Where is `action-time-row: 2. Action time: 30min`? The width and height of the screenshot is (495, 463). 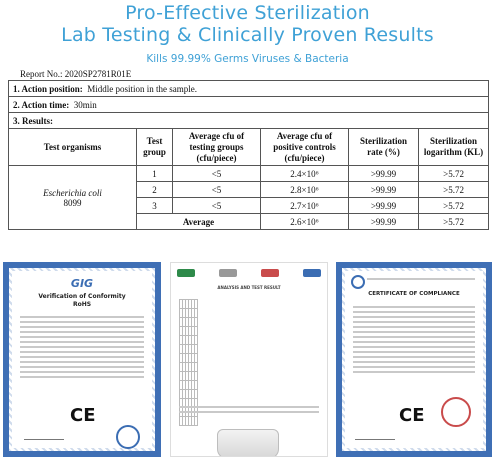 action-time-row: 2. Action time: 30min is located at coordinates (248, 104).